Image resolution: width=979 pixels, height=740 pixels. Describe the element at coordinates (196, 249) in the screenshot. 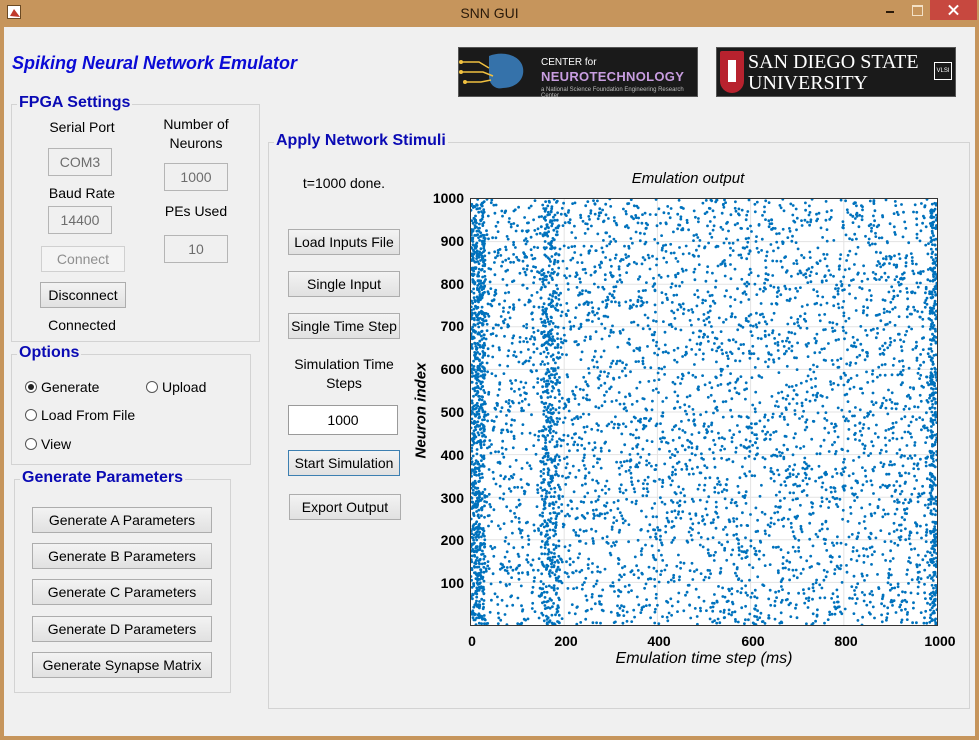

I see `pes-used-field: 10` at that location.